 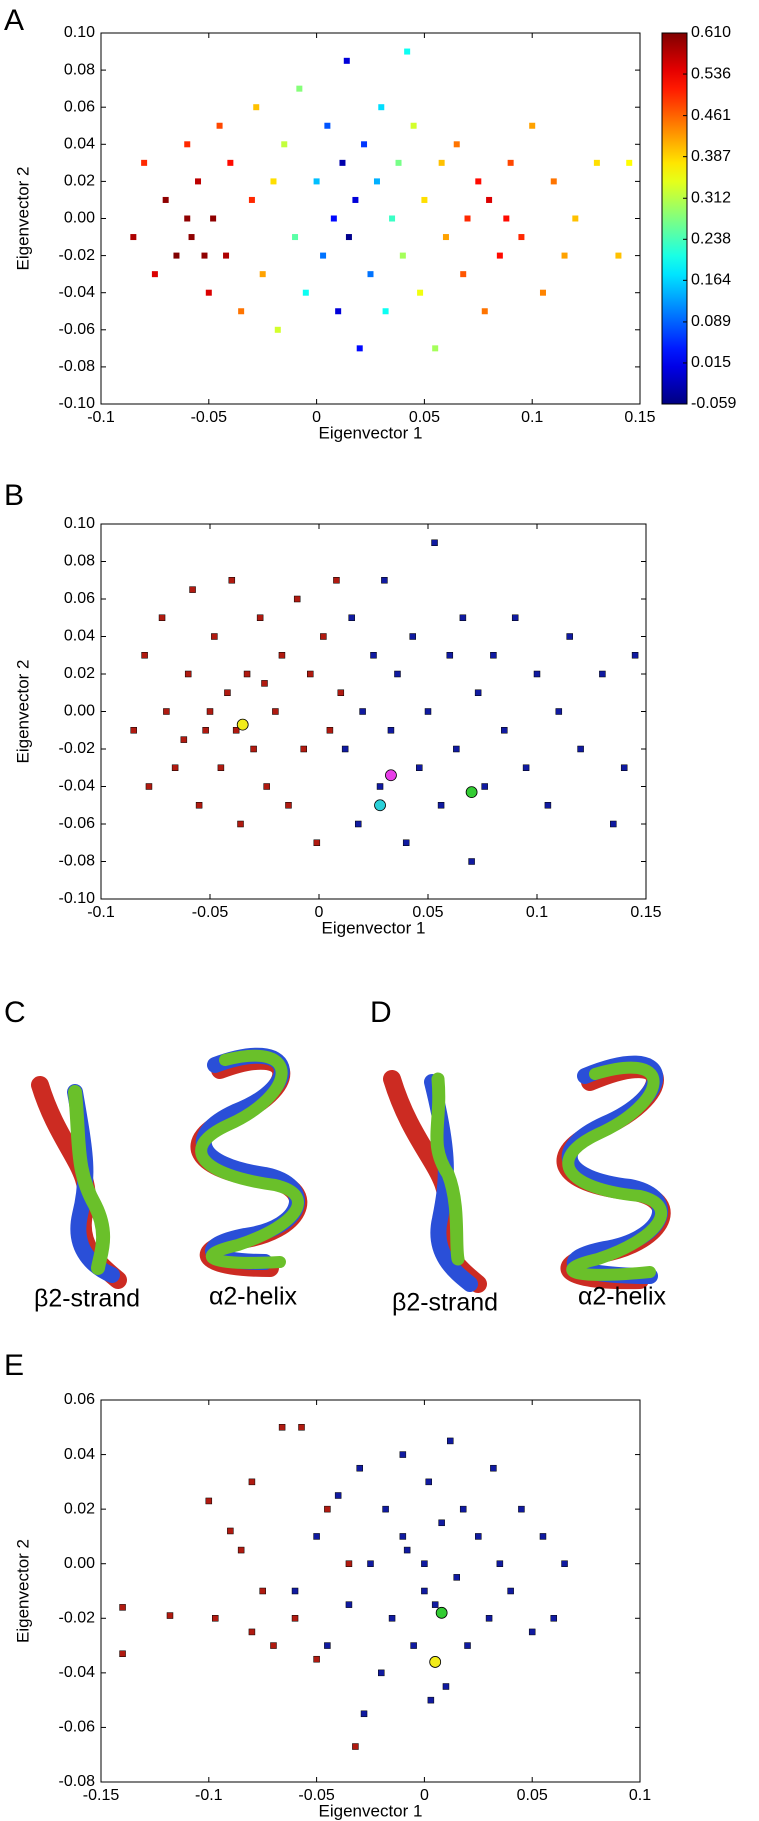 What do you see at coordinates (711, 321) in the screenshot?
I see `colorbar-tick-label: 0.089` at bounding box center [711, 321].